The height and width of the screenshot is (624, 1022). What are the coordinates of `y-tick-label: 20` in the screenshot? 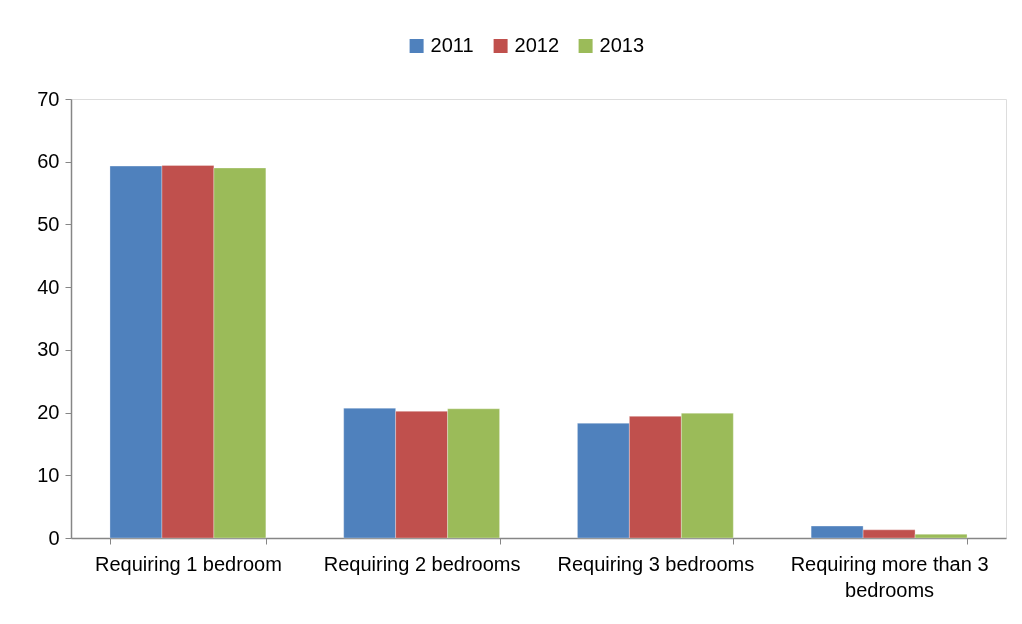 It's located at (48, 412).